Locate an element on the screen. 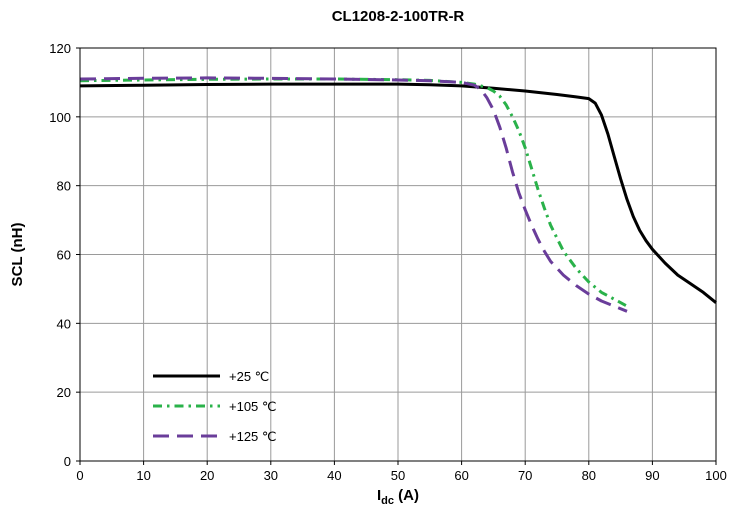  x-tick-label: 10 is located at coordinates (143, 475).